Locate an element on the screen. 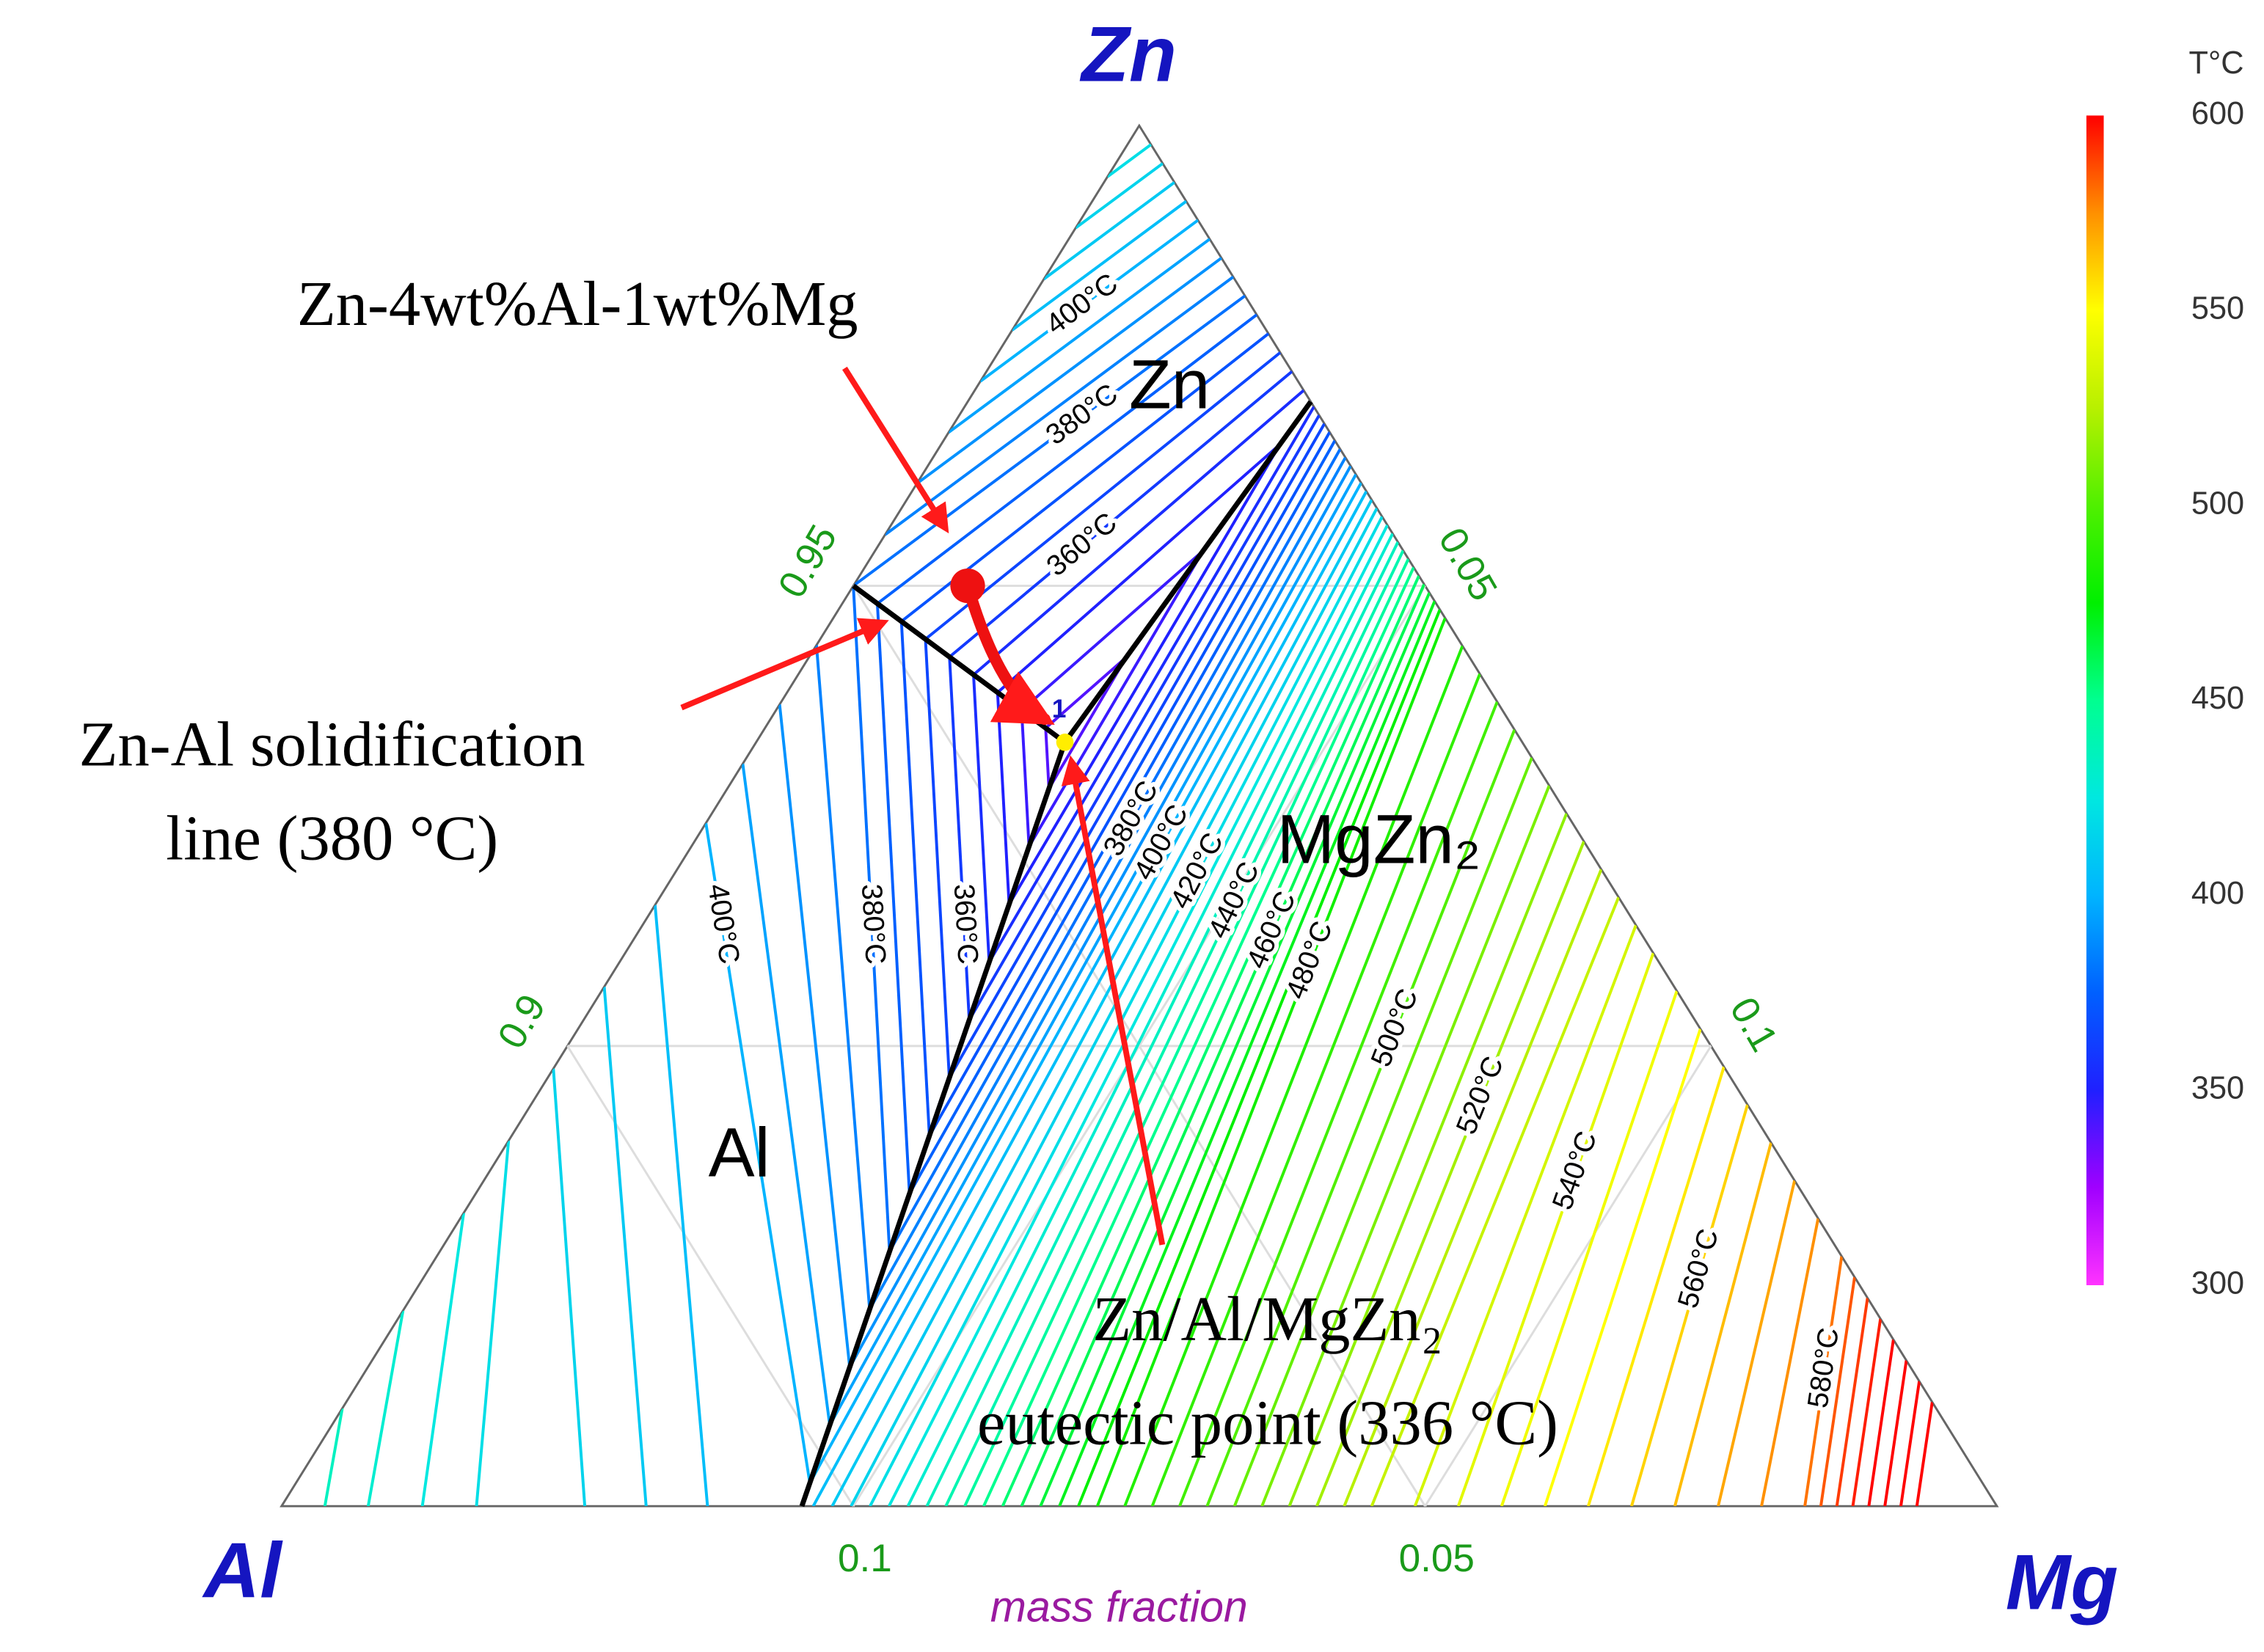 Image resolution: width=2264 pixels, height=1652 pixels. corner-label: Zn is located at coordinates (1128, 54).